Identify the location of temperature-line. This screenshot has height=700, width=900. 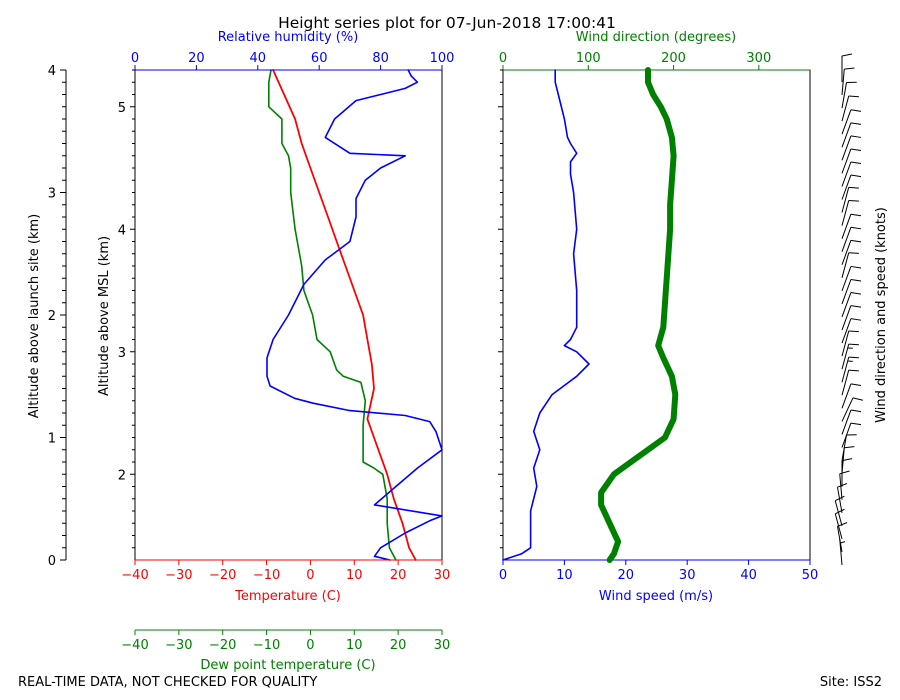
(344, 315).